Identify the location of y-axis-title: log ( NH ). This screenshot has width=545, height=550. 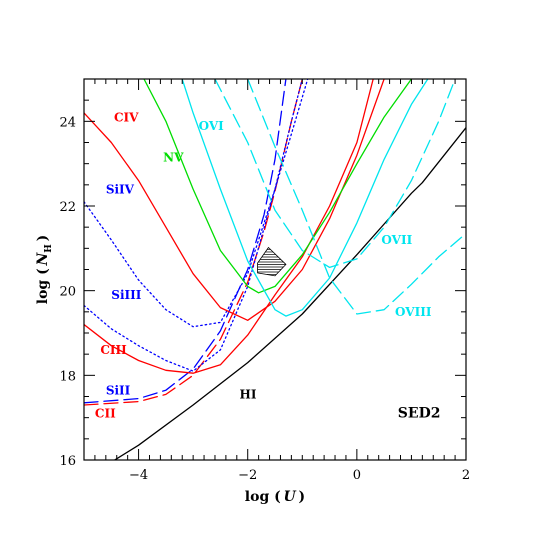
(44, 269).